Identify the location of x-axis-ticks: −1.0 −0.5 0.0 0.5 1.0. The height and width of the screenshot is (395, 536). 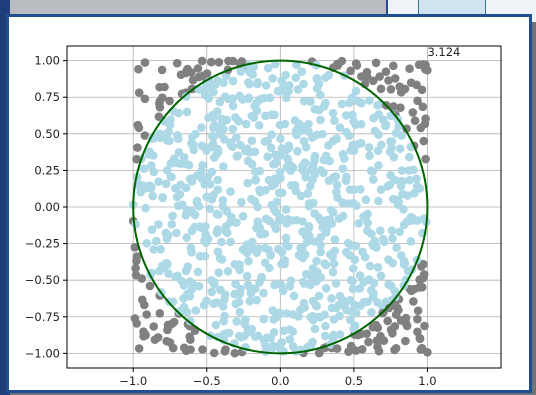
(278, 378).